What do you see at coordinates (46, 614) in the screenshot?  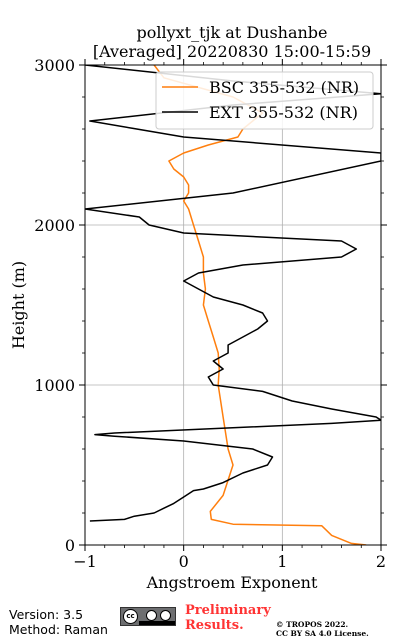 I see `version-text: Version: 3.5` at bounding box center [46, 614].